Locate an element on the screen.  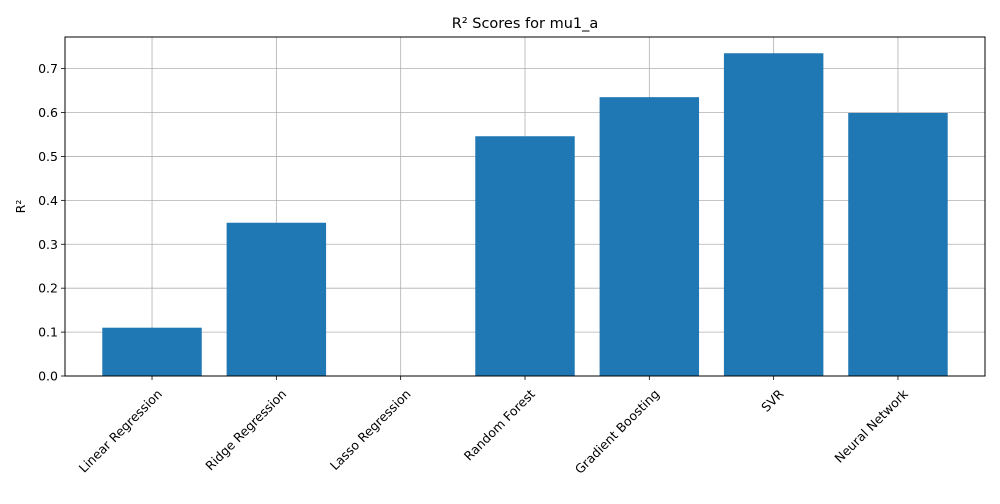
bar-svr is located at coordinates (773, 215).